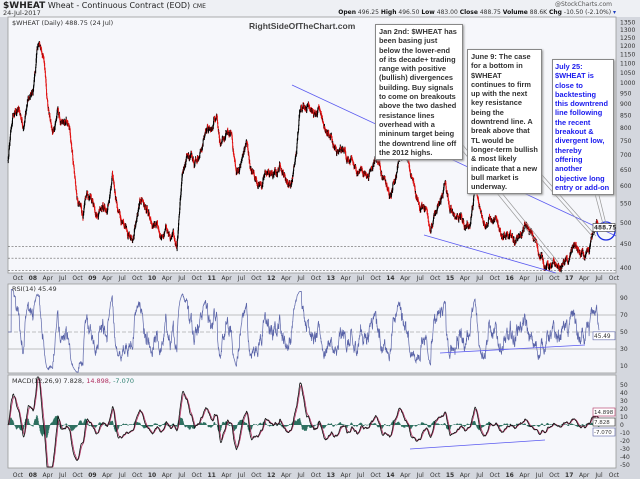 This screenshot has height=479, width=640. What do you see at coordinates (625, 465) in the screenshot?
I see `macd-y-tick: -50` at bounding box center [625, 465].